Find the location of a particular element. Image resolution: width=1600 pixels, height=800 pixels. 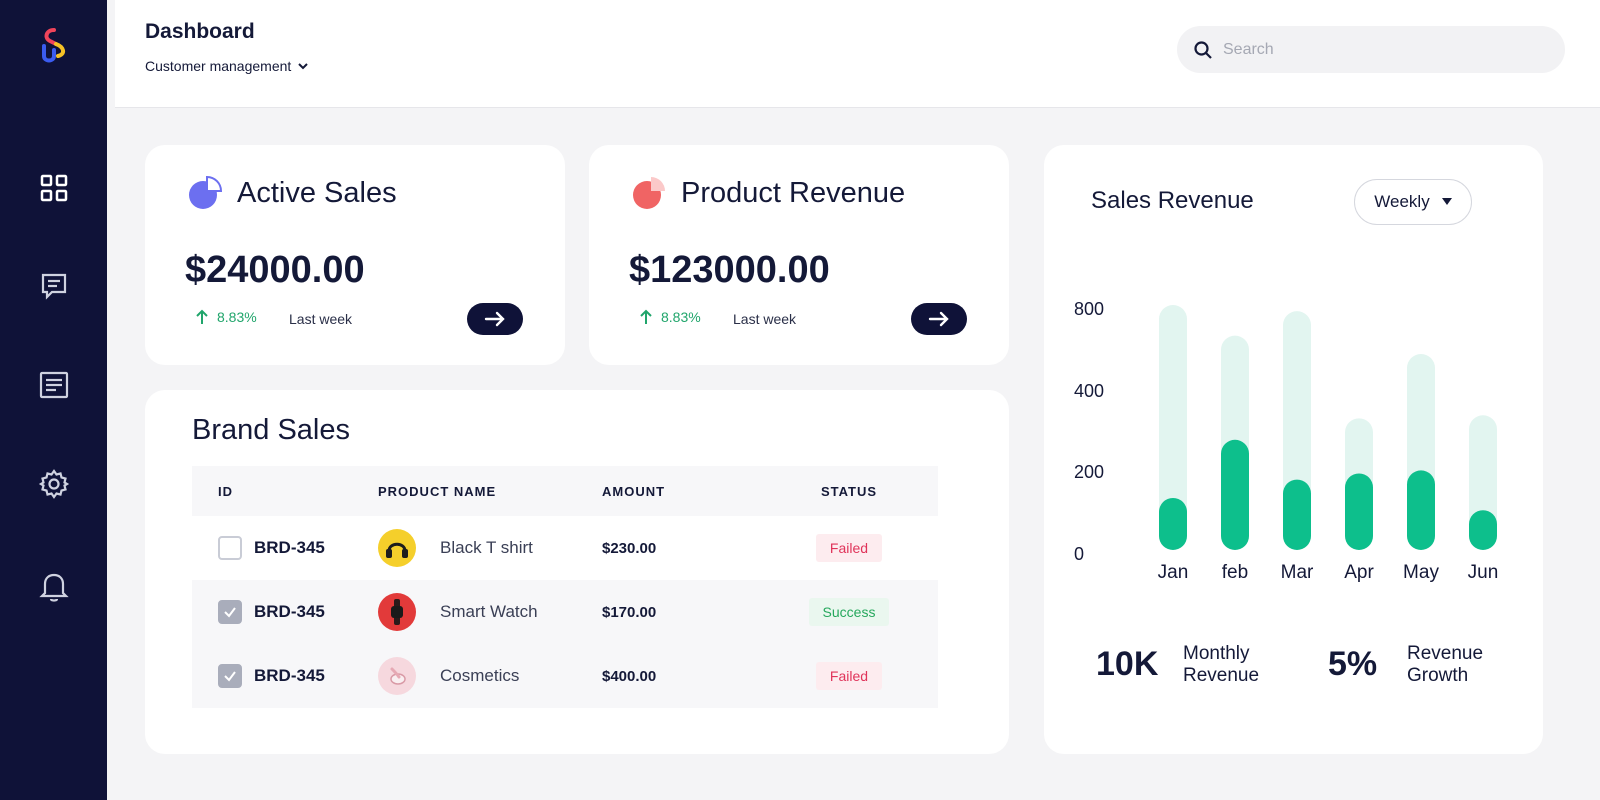

page-title: Dashboard is located at coordinates (200, 31).